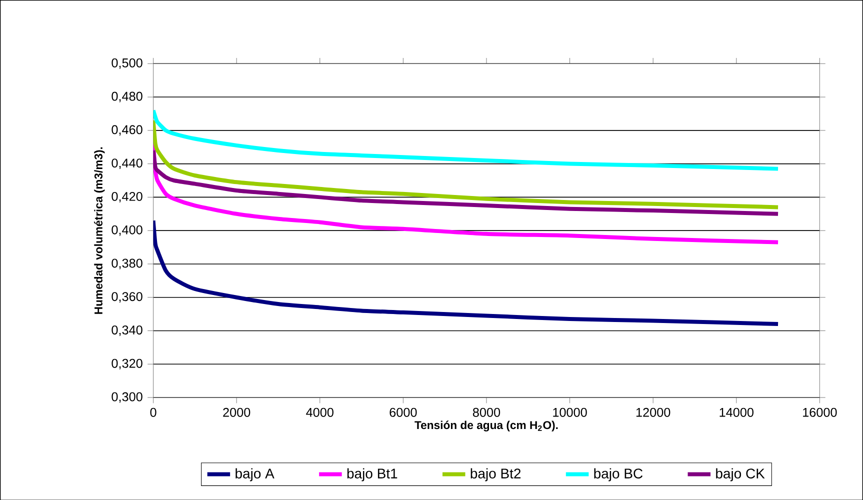 Image resolution: width=863 pixels, height=500 pixels. I want to click on y-axis-title: Humedad volumétrica (m3/m3)., so click(99, 230).